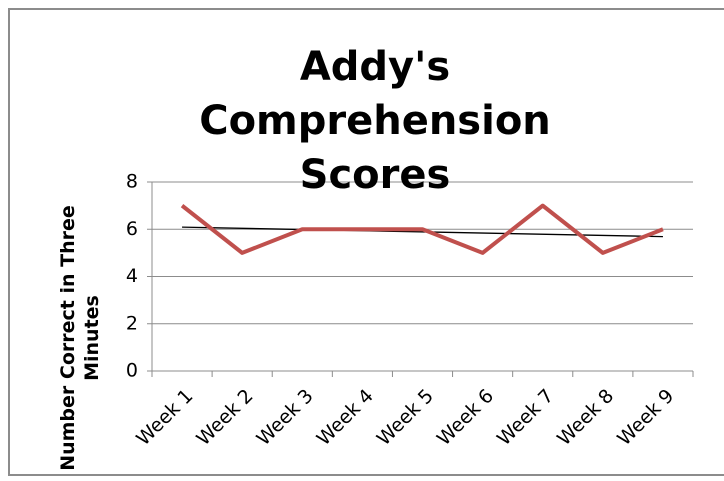  Describe the element at coordinates (525, 417) in the screenshot. I see `x-tick-label: Week 7` at that location.